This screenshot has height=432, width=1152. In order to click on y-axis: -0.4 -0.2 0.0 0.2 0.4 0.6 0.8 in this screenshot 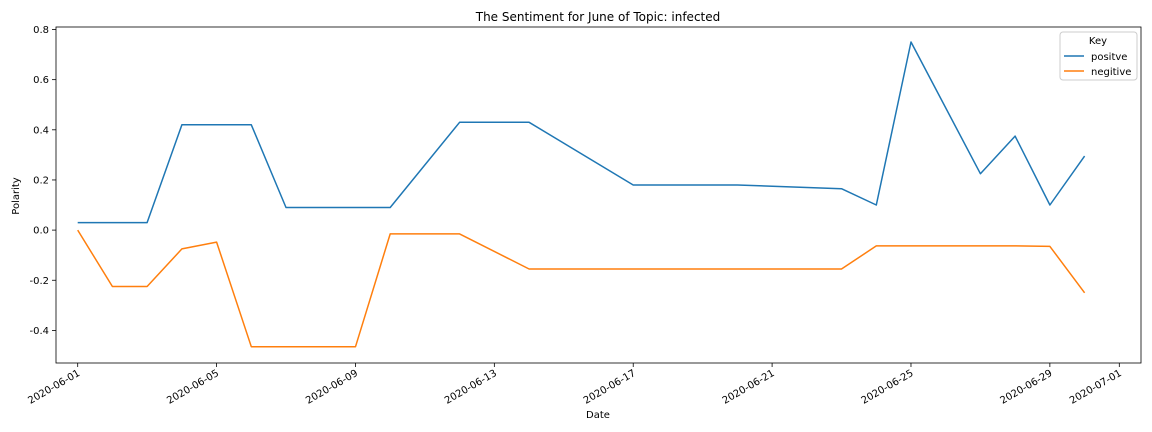, I will do `click(42, 181)`.